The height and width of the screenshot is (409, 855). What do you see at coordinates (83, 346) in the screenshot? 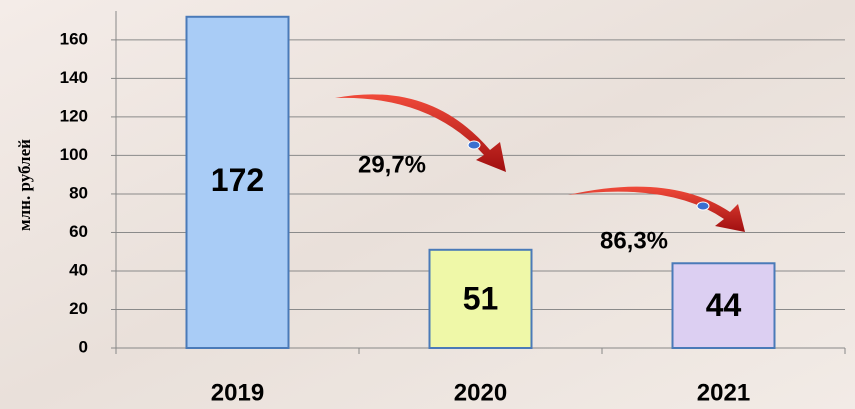
I see `y-tick-label: 0` at bounding box center [83, 346].